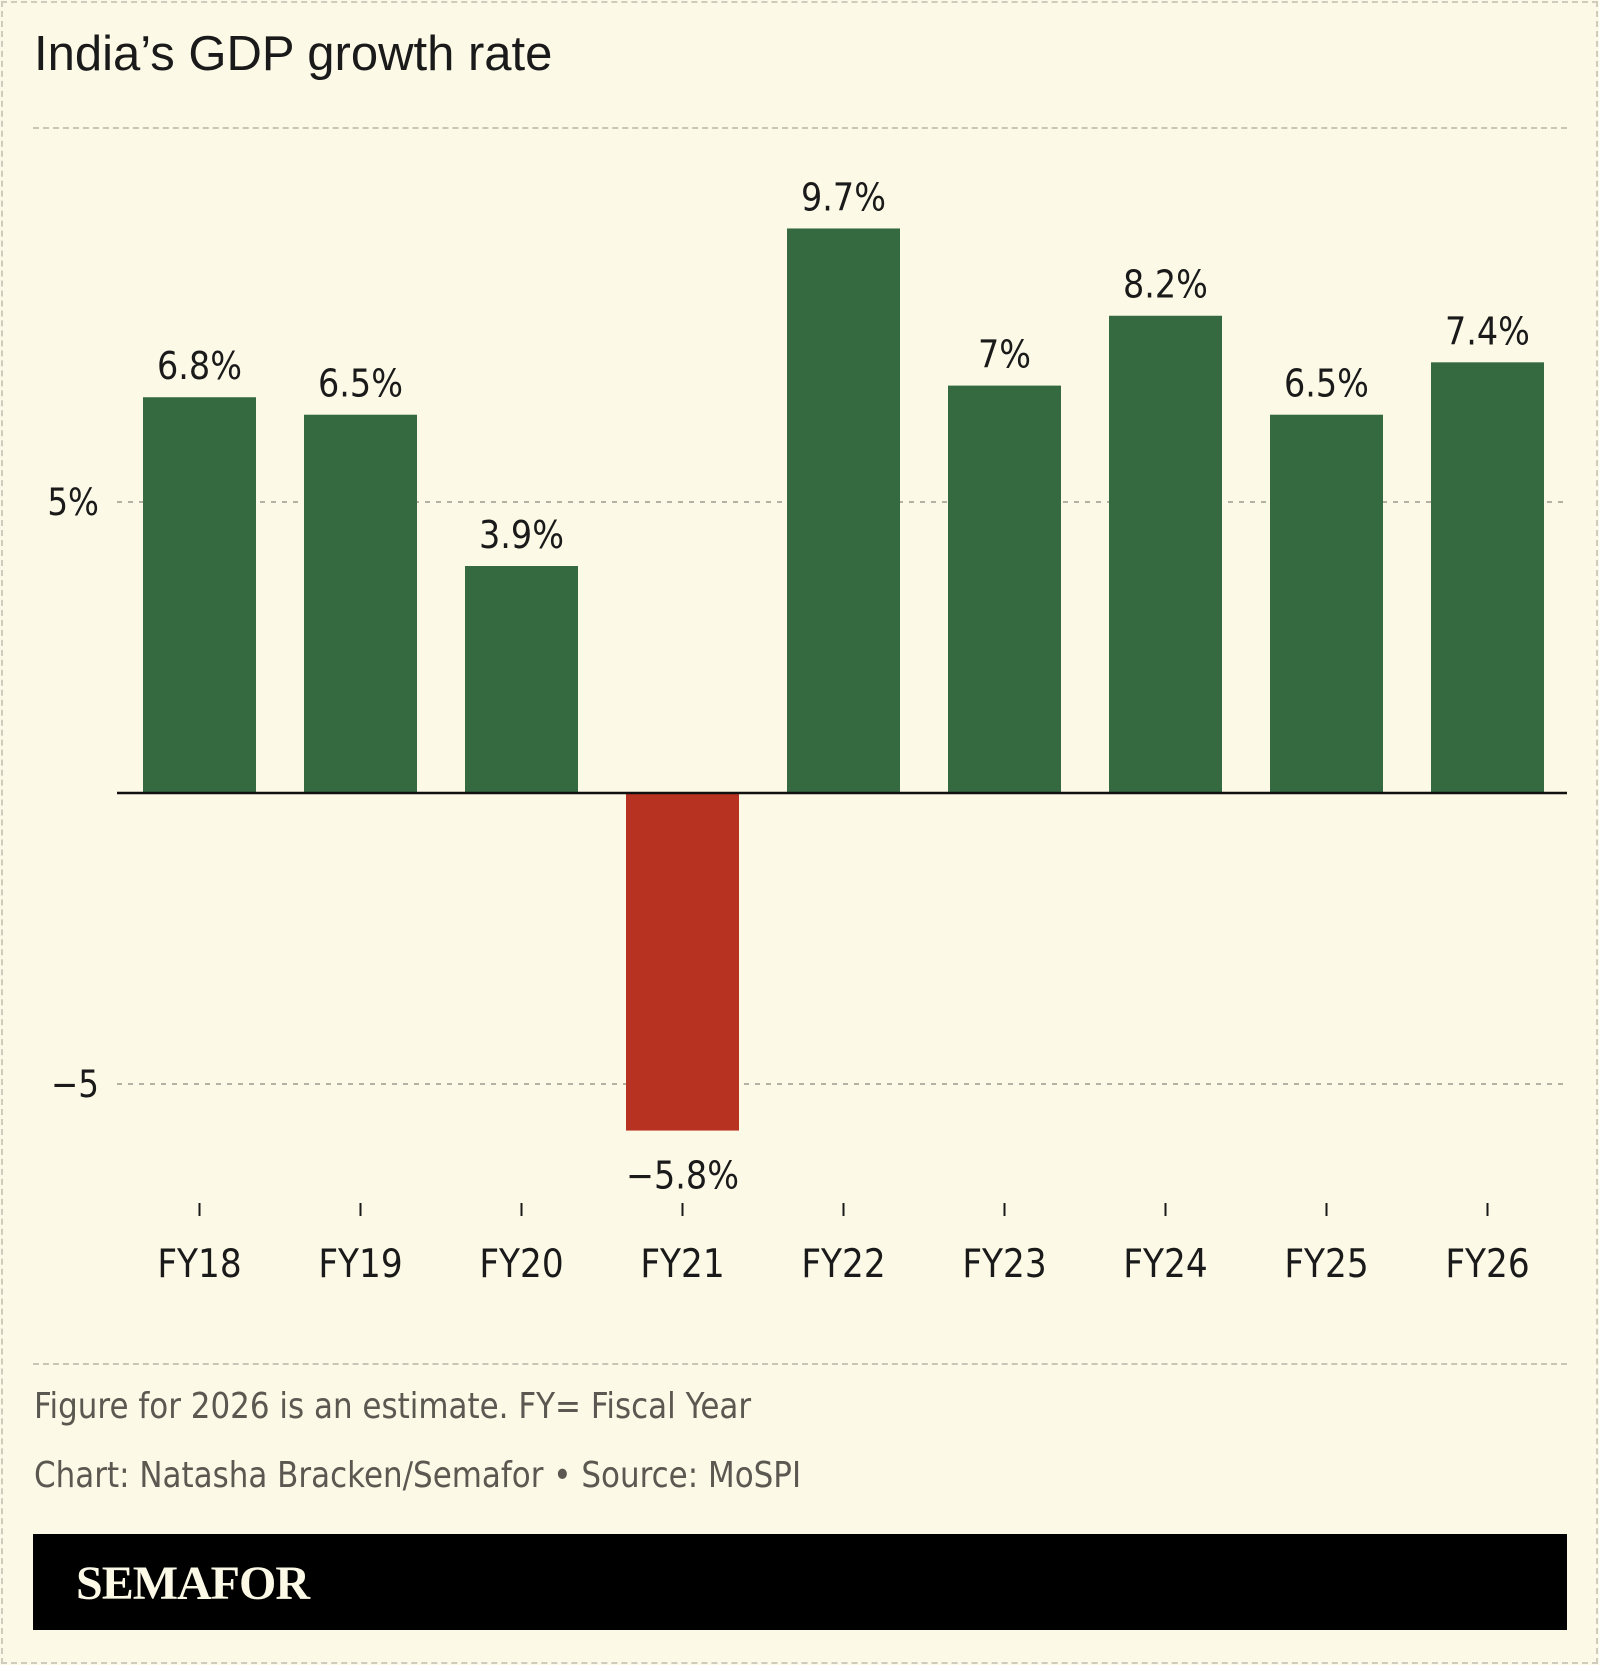  What do you see at coordinates (1004, 1264) in the screenshot?
I see `x-tick-label: FY23` at bounding box center [1004, 1264].